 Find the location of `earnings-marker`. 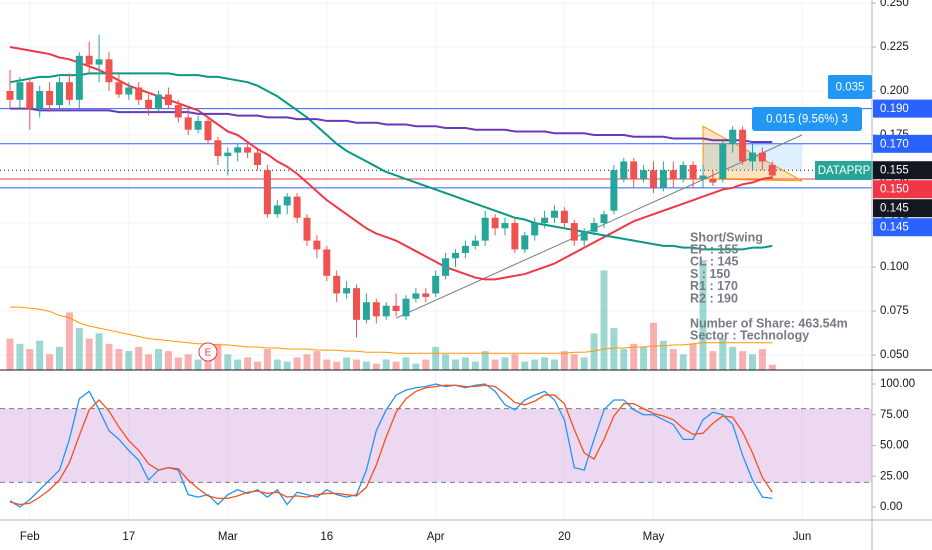

earnings-marker is located at coordinates (208, 352).